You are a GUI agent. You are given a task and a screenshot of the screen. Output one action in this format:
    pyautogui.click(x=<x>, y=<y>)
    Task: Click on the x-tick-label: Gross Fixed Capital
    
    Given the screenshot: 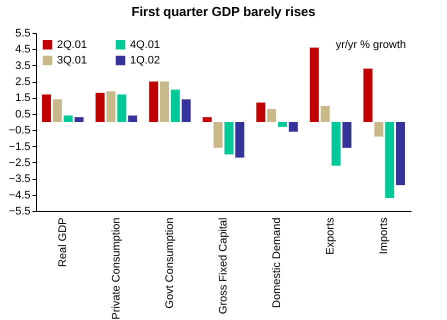 What is the action you would take?
    pyautogui.click(x=224, y=266)
    